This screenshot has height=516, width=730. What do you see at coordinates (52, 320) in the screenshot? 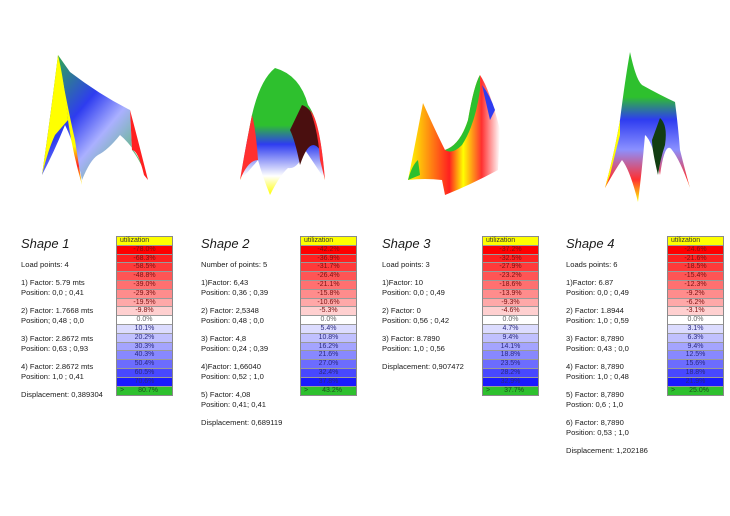
I see `point-position: Position; 0,48 ; 0,0` at bounding box center [52, 320].